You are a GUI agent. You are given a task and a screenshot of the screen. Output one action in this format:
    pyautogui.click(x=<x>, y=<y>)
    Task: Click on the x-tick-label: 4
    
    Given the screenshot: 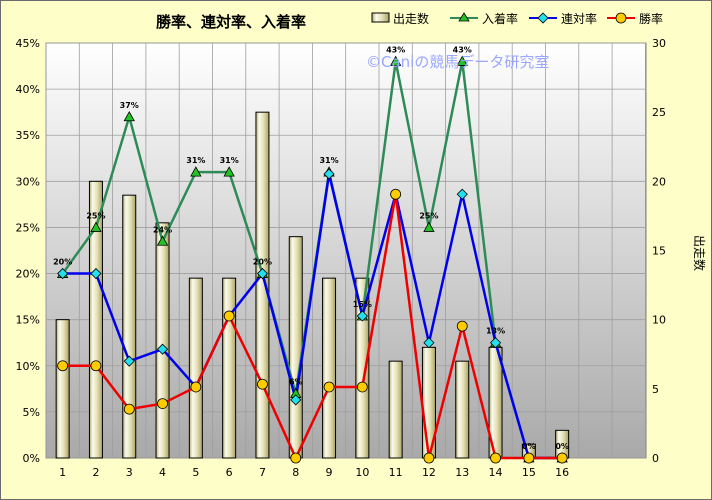 What is the action you would take?
    pyautogui.click(x=162, y=472)
    